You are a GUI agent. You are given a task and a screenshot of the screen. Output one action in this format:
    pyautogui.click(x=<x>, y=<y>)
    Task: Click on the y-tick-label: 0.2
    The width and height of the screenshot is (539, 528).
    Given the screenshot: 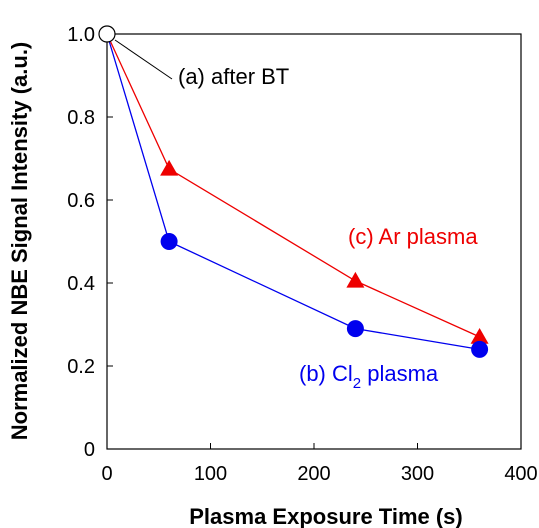 What is the action you would take?
    pyautogui.click(x=81, y=367)
    